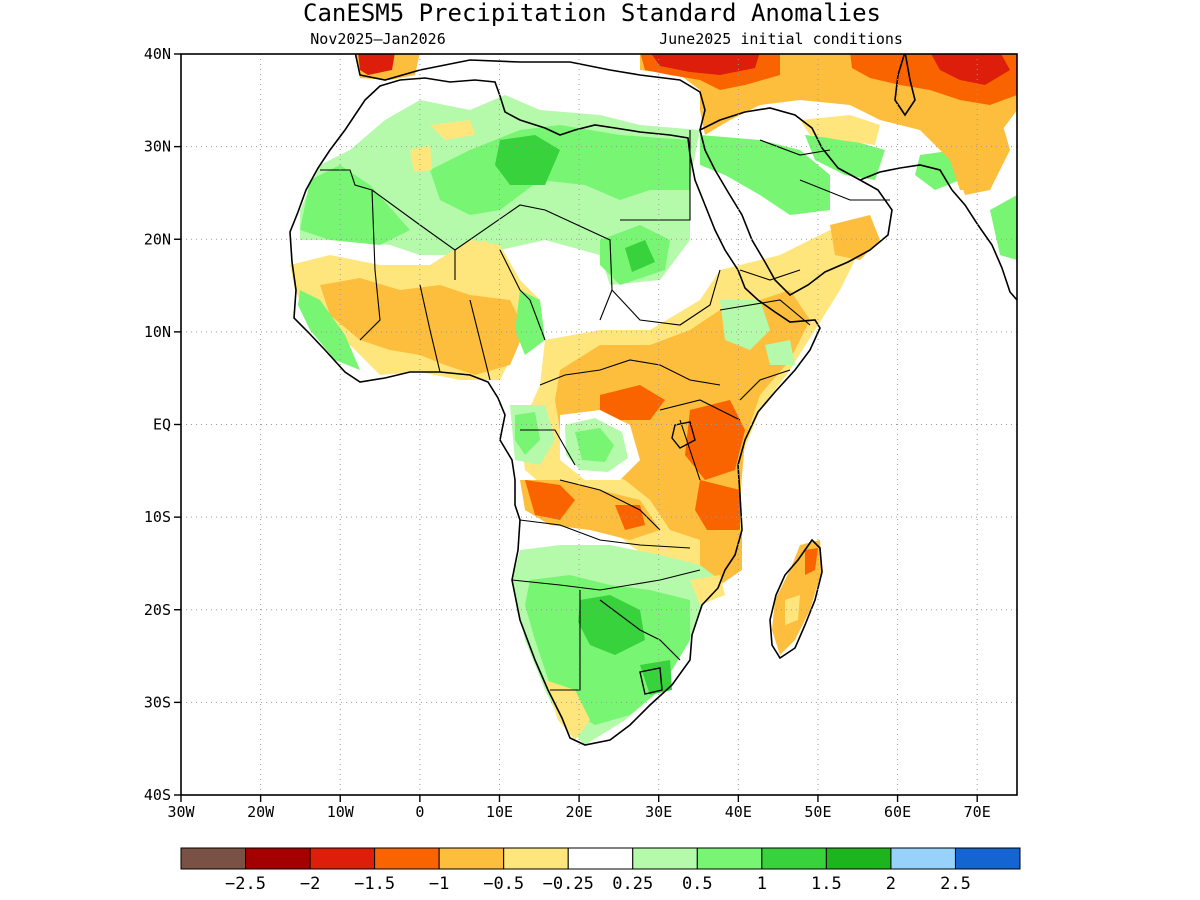 Image resolution: width=1200 pixels, height=900 pixels. I want to click on lon-tick-label: 30E, so click(658, 812).